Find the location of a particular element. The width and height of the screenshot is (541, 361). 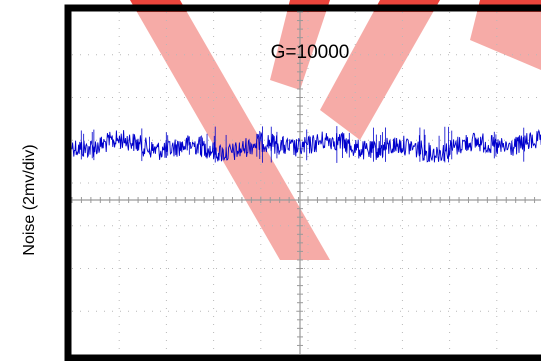

gain-annotation: G=10000 is located at coordinates (310, 52).